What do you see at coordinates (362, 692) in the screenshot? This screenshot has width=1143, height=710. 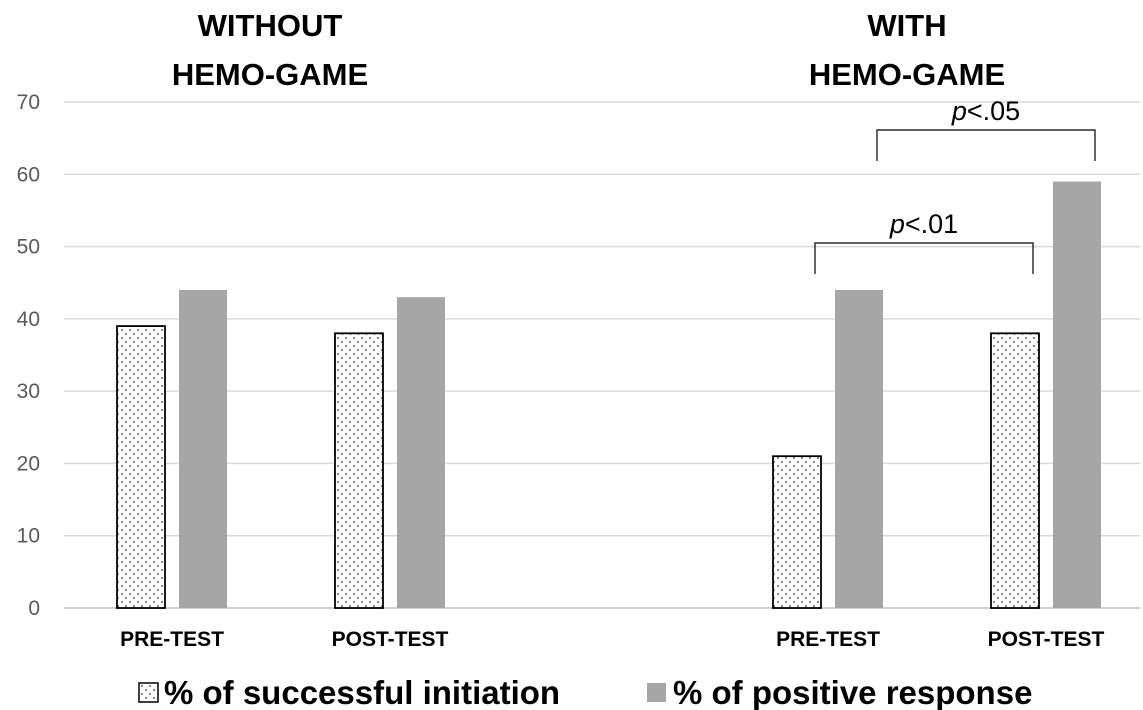 I see `legend-label: % of successful initiation` at bounding box center [362, 692].